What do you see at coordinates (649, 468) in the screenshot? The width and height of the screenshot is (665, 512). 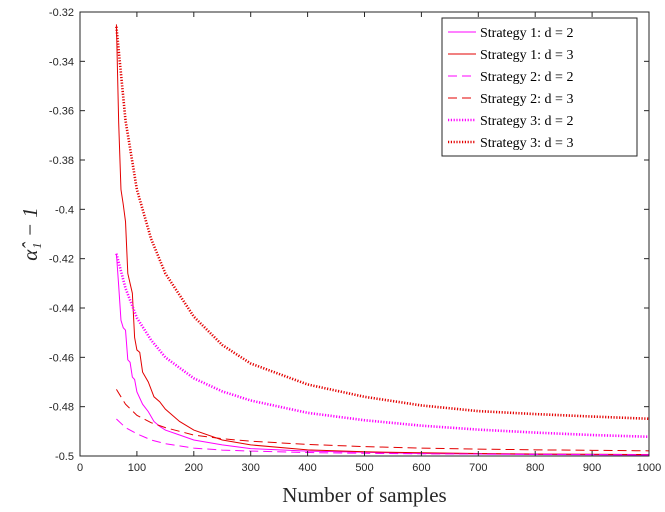 I see `x-tick-label: 1000` at bounding box center [649, 468].